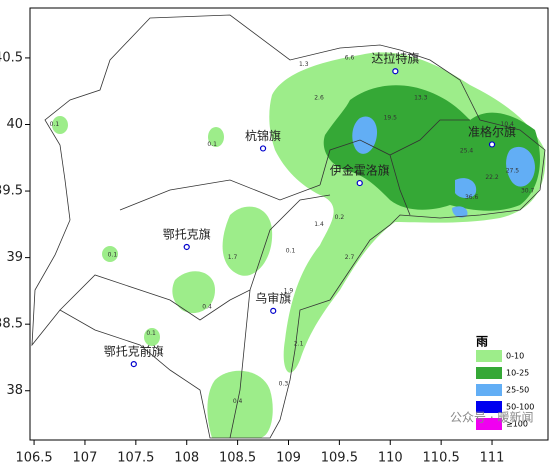  Describe the element at coordinates (135, 458) in the screenshot. I see `x-tick-label: 107.5` at that location.